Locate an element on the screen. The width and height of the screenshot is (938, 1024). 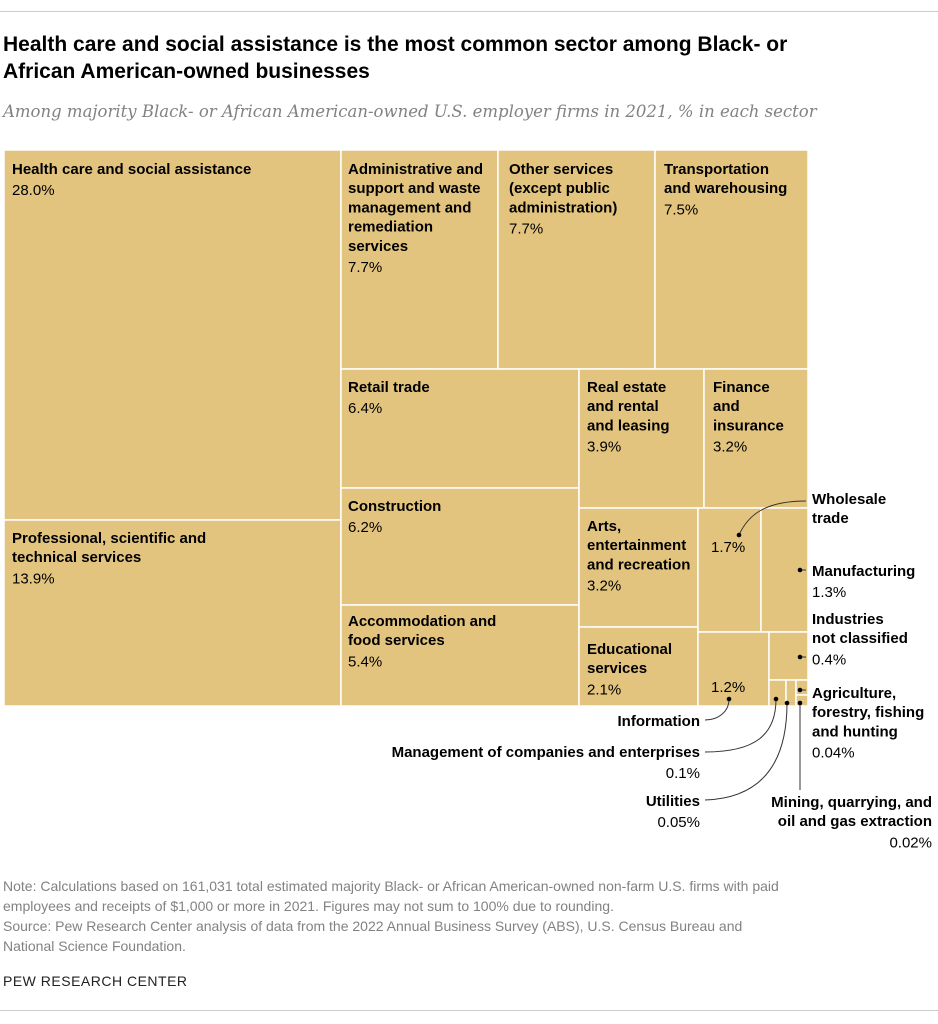
label-agriculture-forestry-fishing-and-hunting: Agriculture, forestry, fishing and hunting is located at coordinates (868, 712).